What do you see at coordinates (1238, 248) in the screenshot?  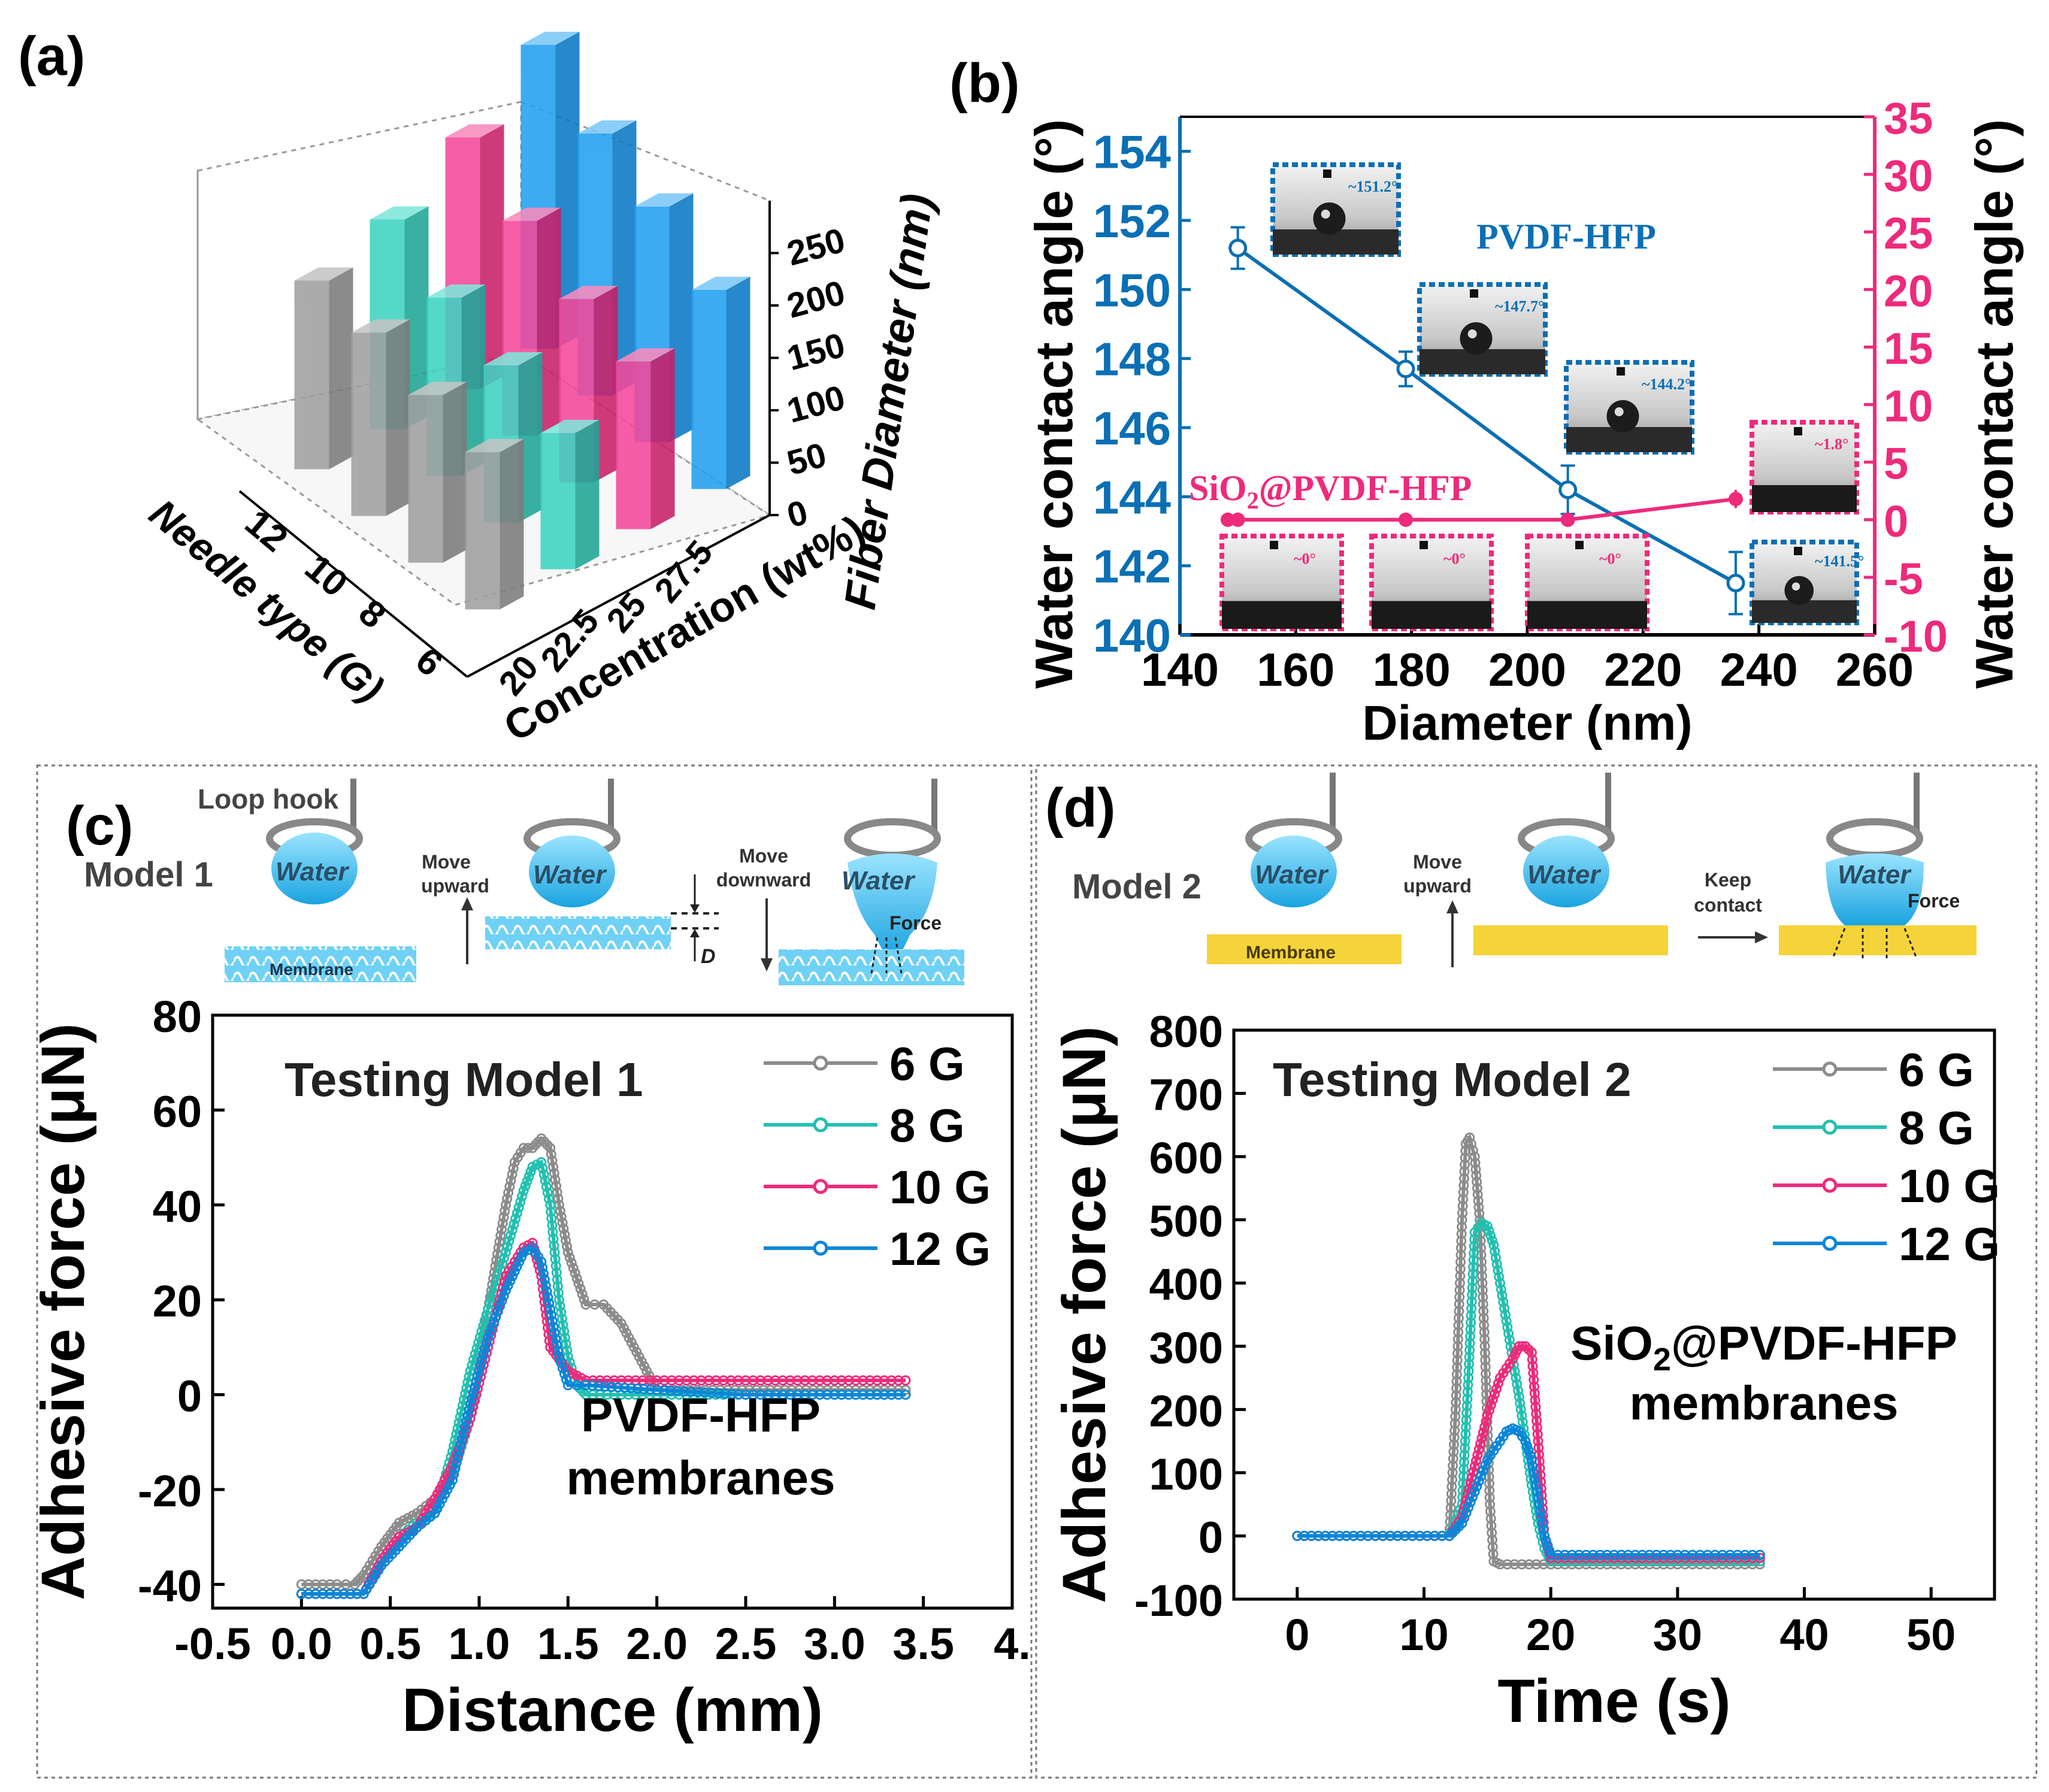 I see `pvdf-point` at bounding box center [1238, 248].